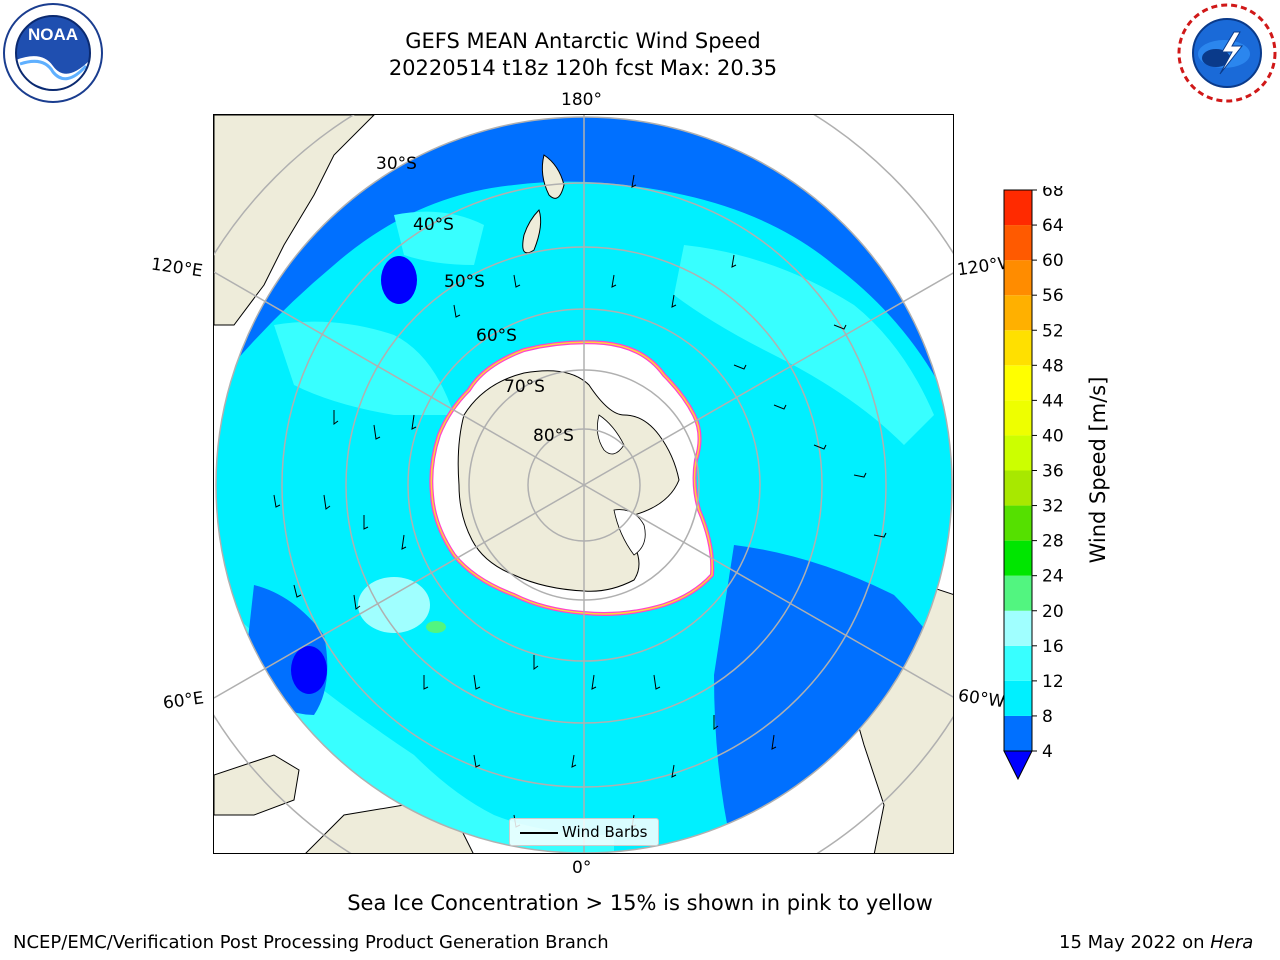 The width and height of the screenshot is (1280, 960). I want to click on footer-date: 15 May 2022 on Hera, so click(1156, 942).